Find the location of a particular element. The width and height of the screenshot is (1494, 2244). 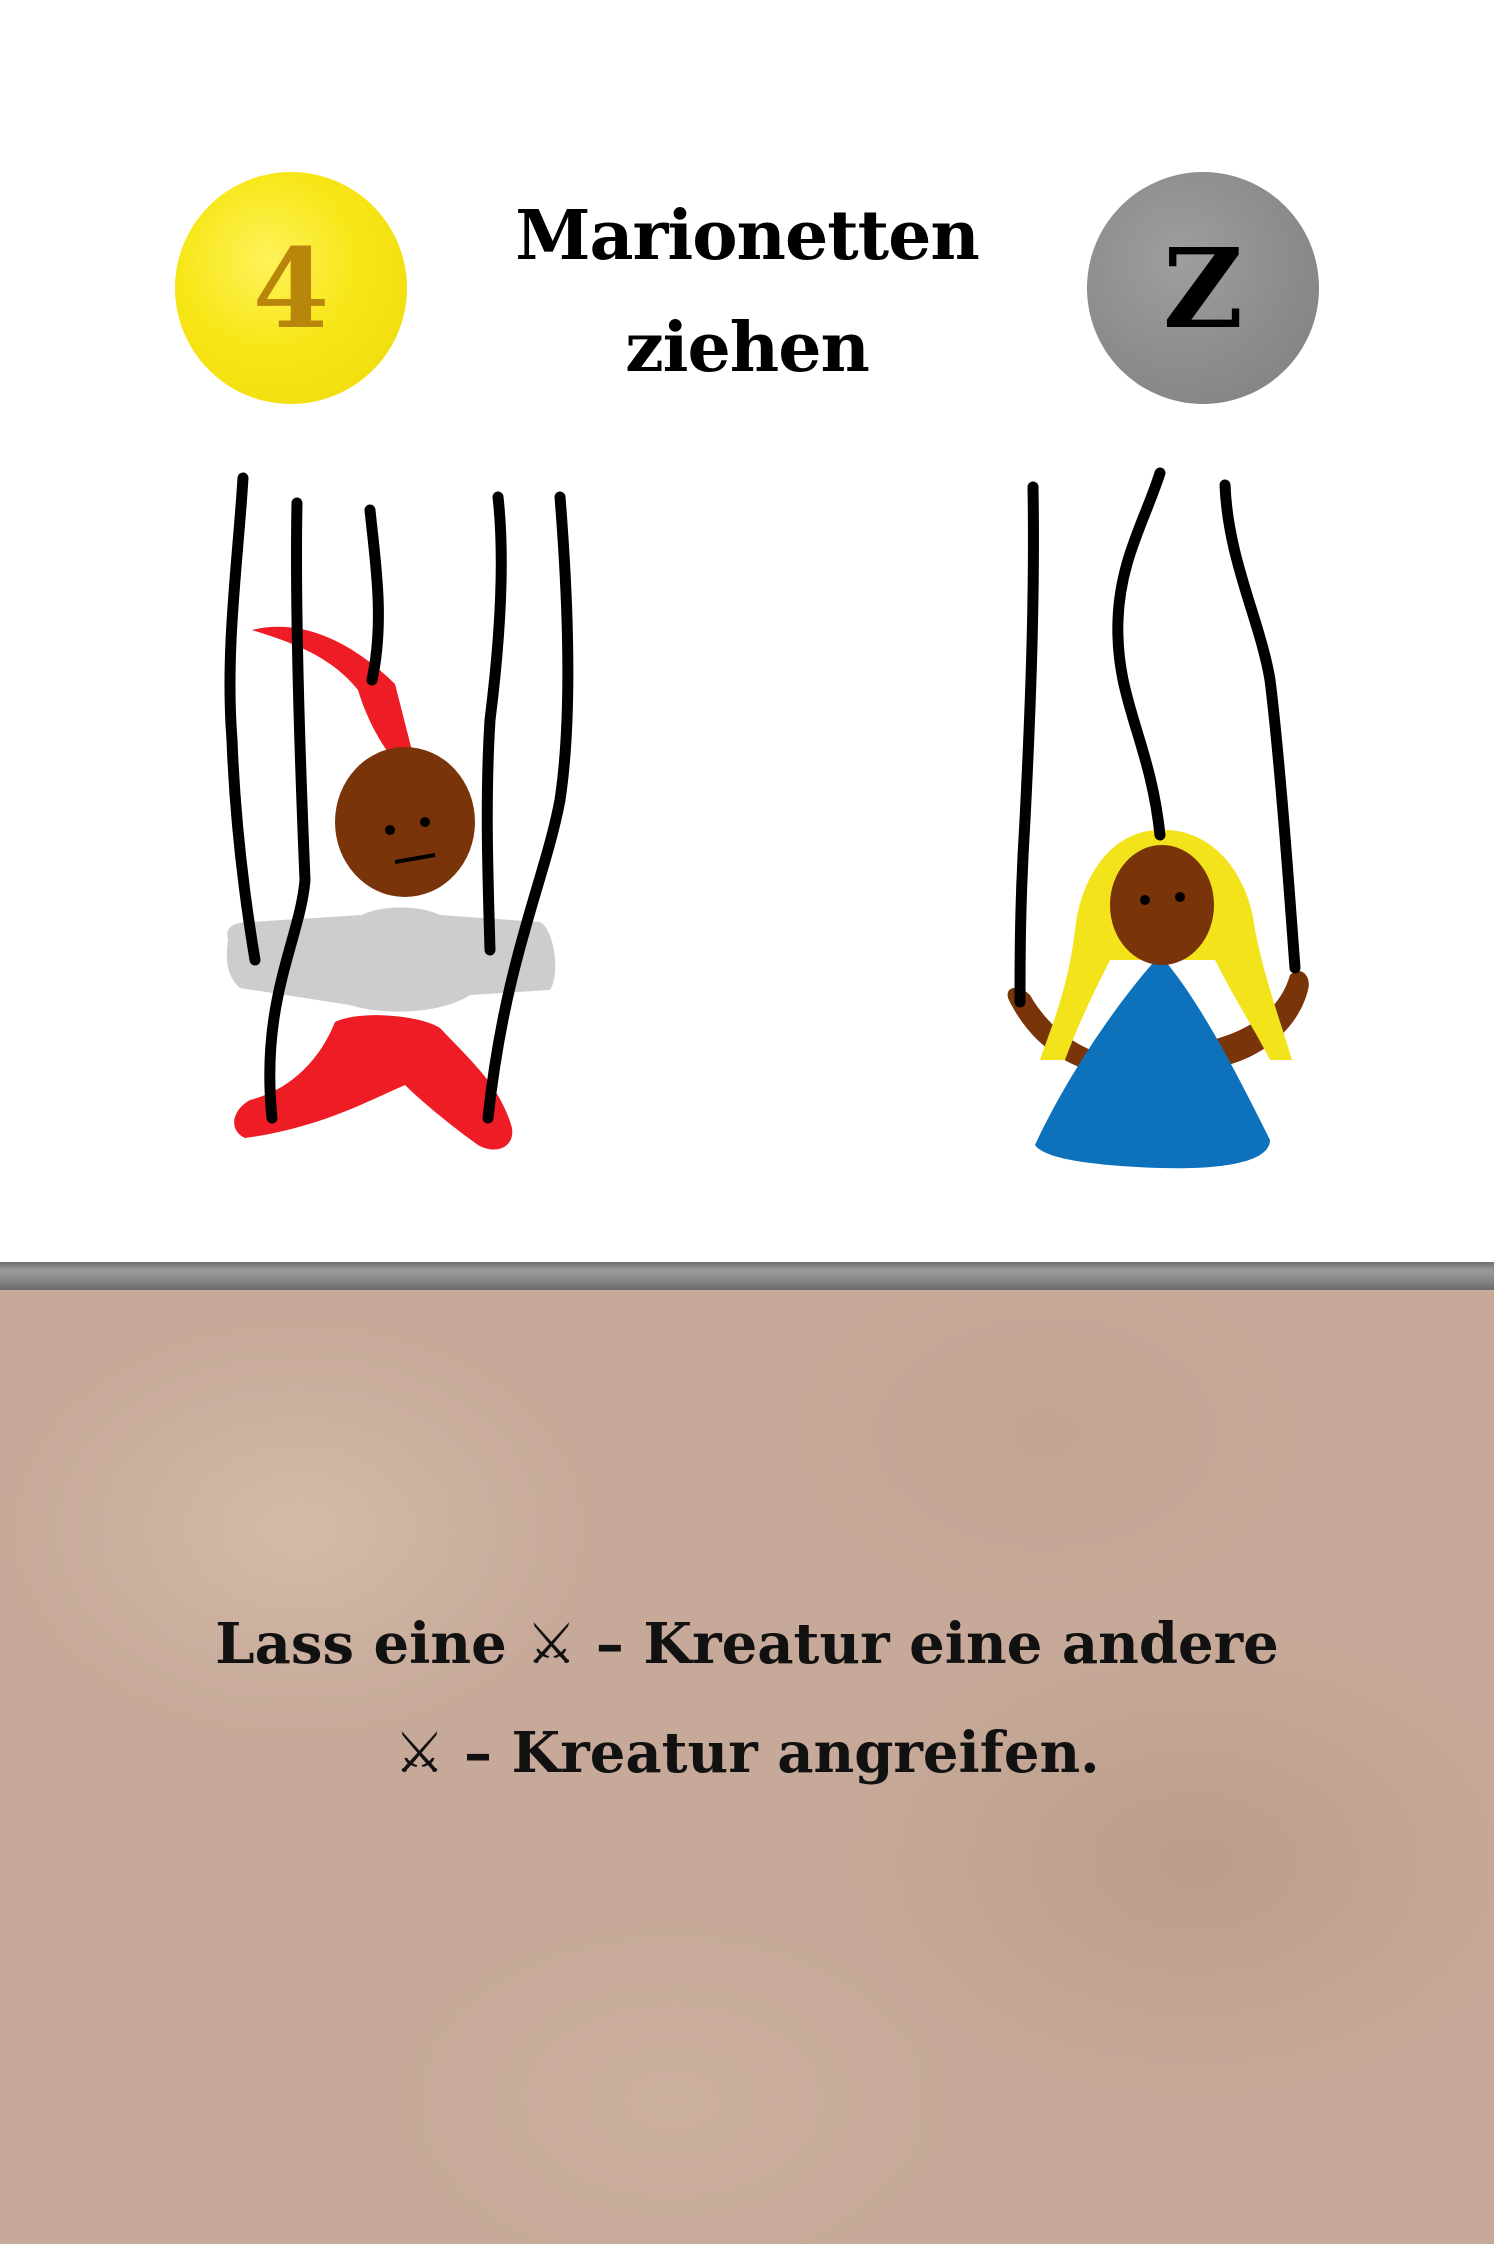

girl-face is located at coordinates (1162, 905).